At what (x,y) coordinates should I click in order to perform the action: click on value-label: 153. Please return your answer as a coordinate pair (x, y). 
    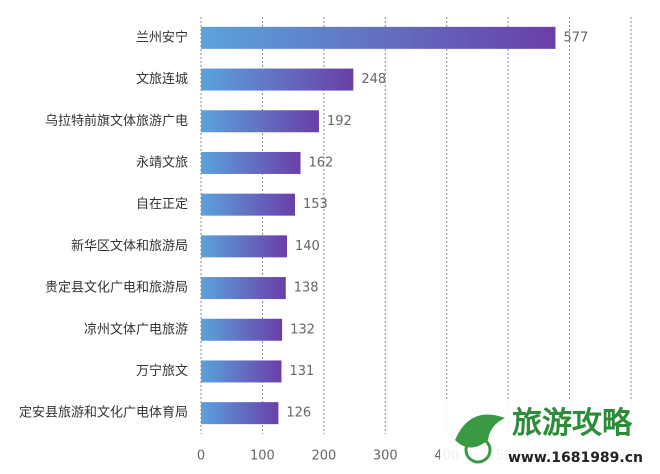
    Looking at the image, I should click on (315, 204).